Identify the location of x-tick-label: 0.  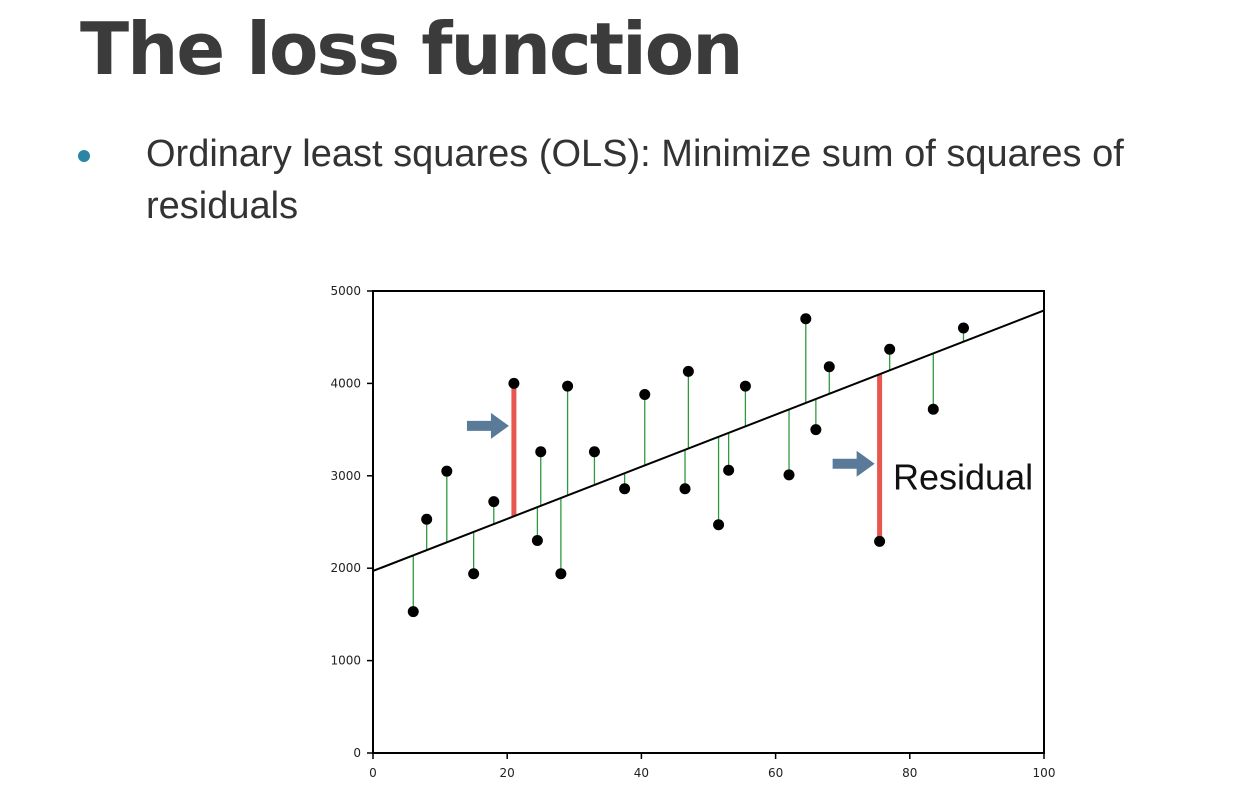
(373, 773).